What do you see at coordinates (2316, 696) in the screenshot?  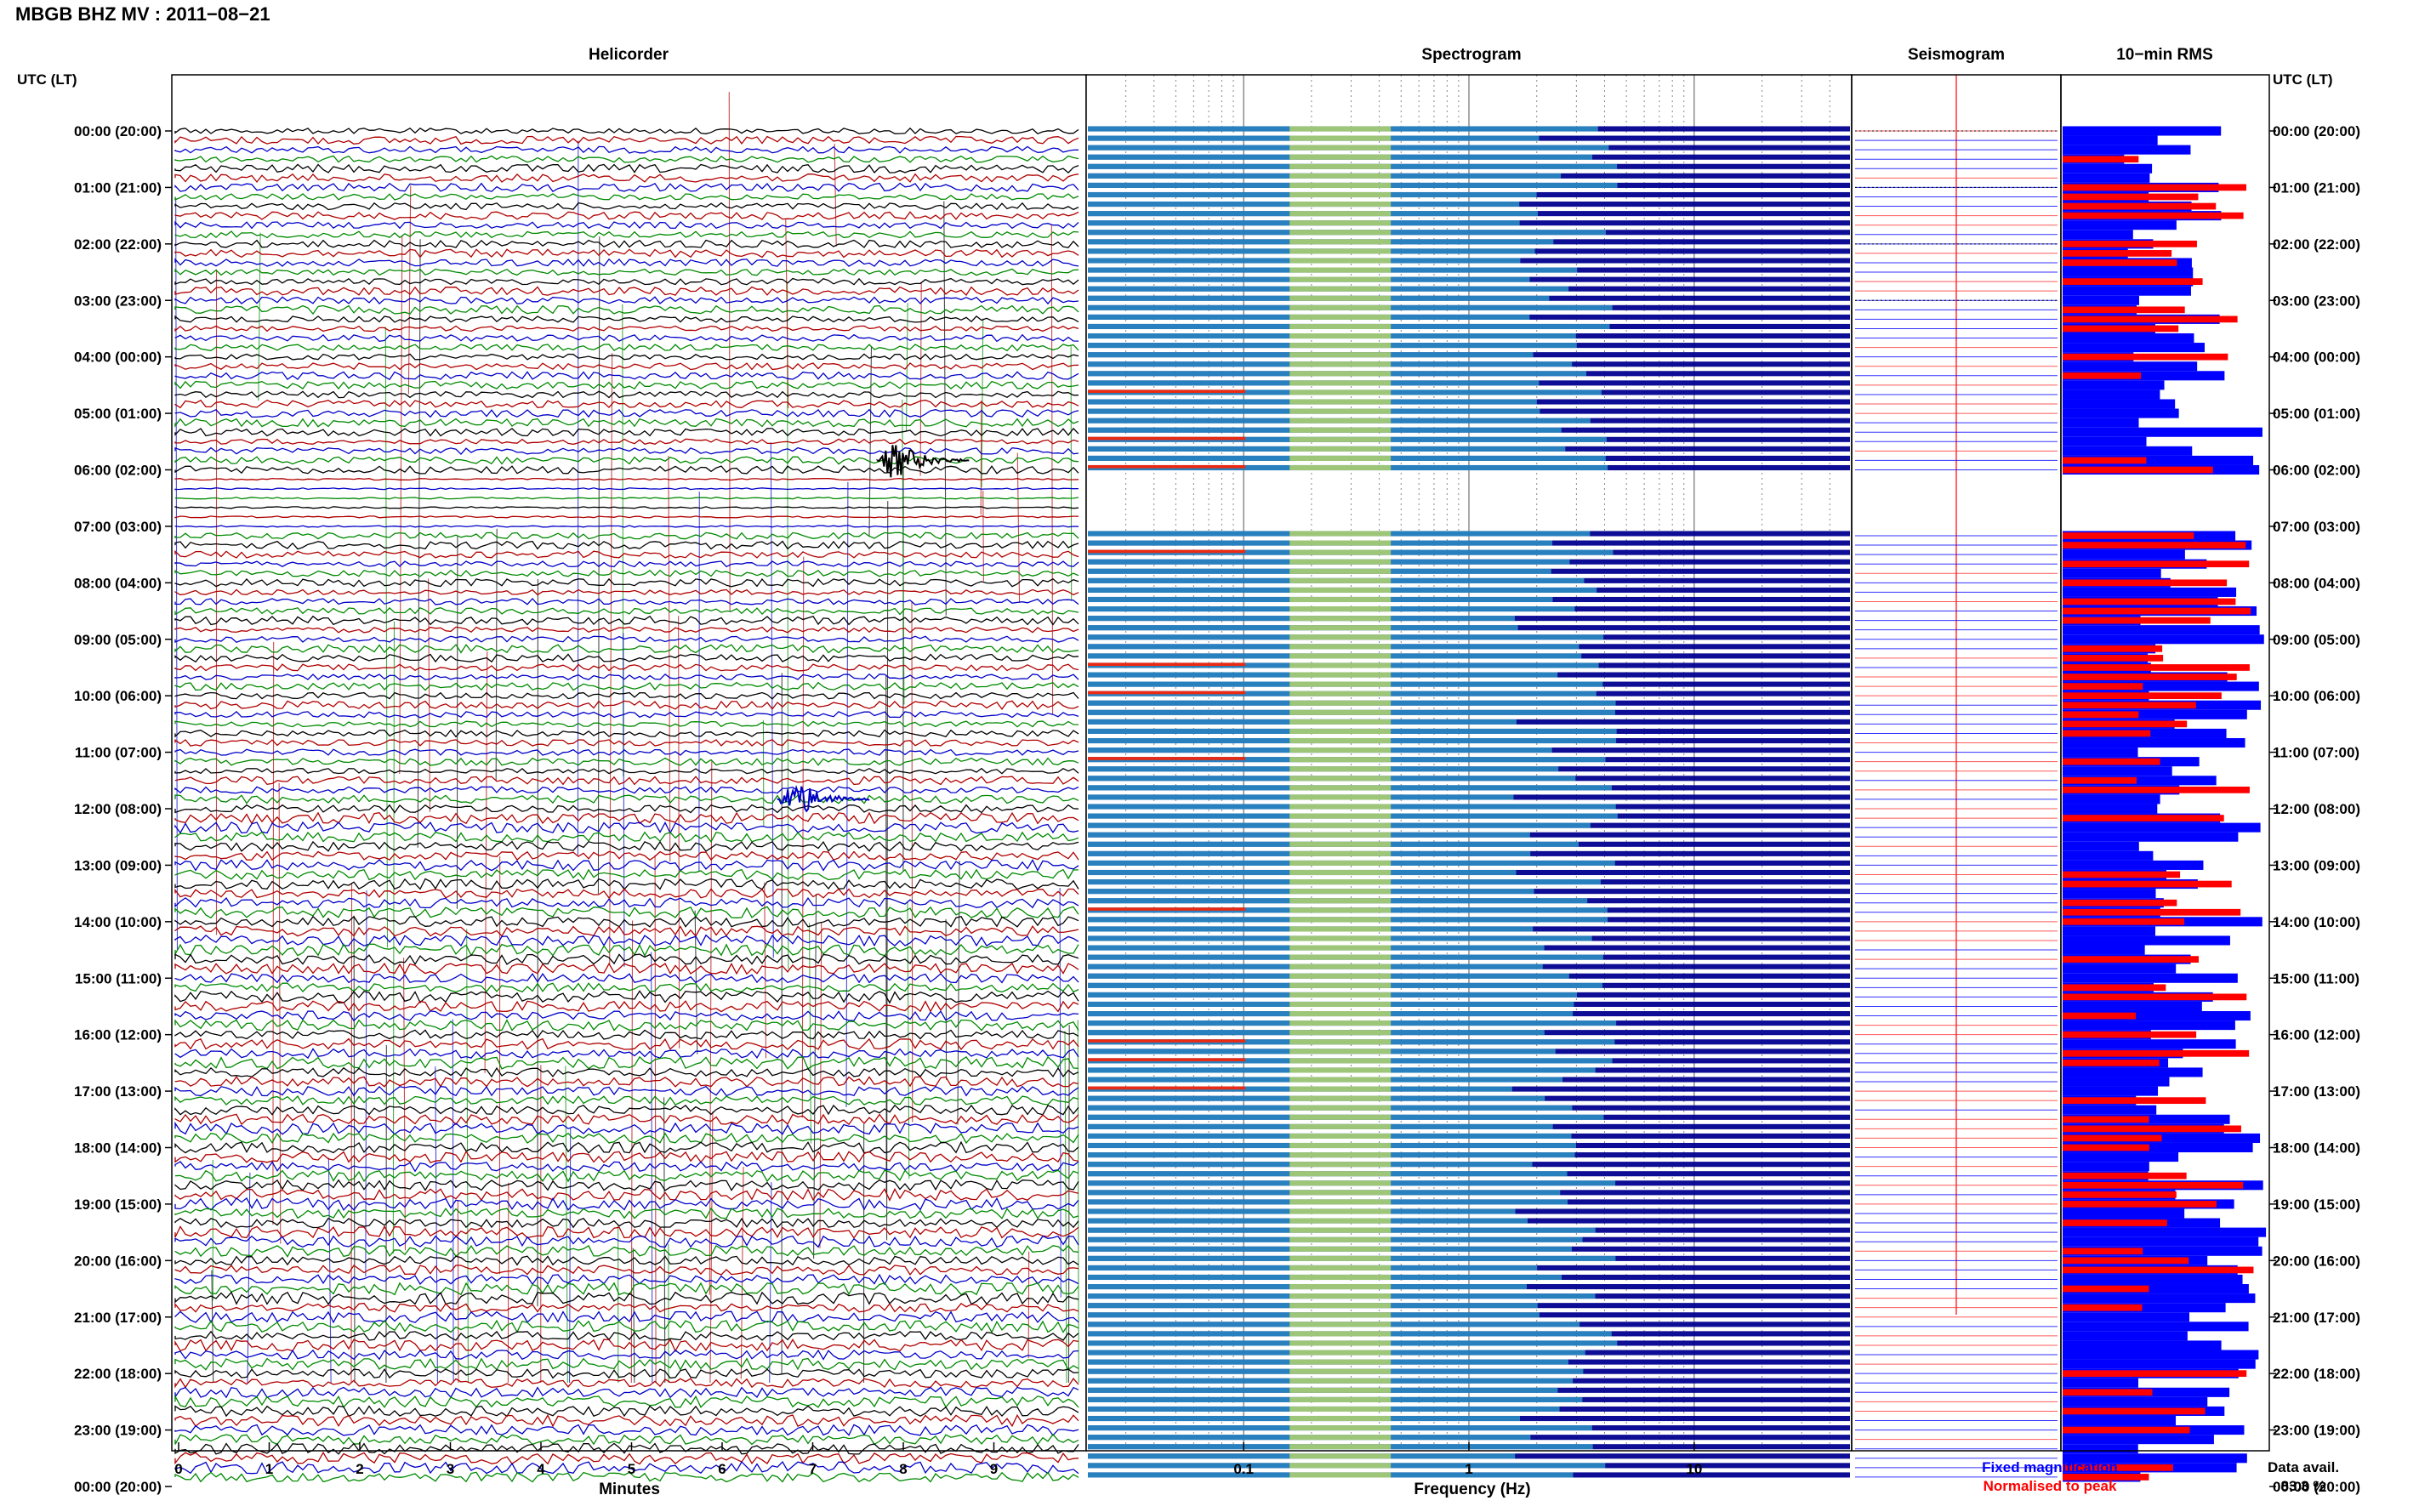 I see `time-tick-right: 10:00 (06:00)` at bounding box center [2316, 696].